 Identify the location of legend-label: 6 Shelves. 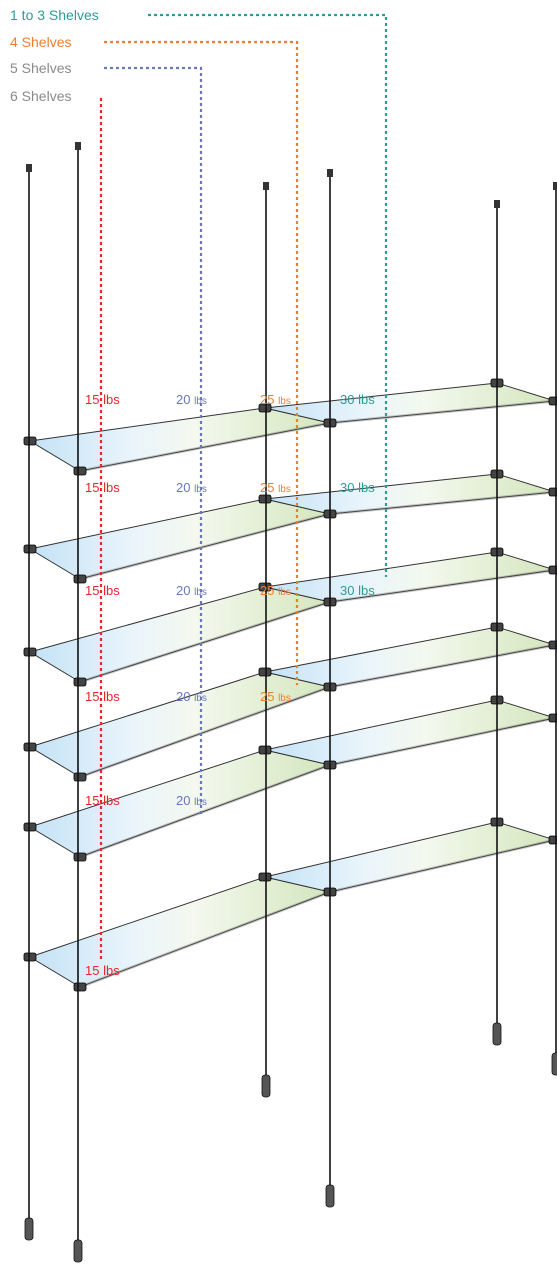
(40, 96).